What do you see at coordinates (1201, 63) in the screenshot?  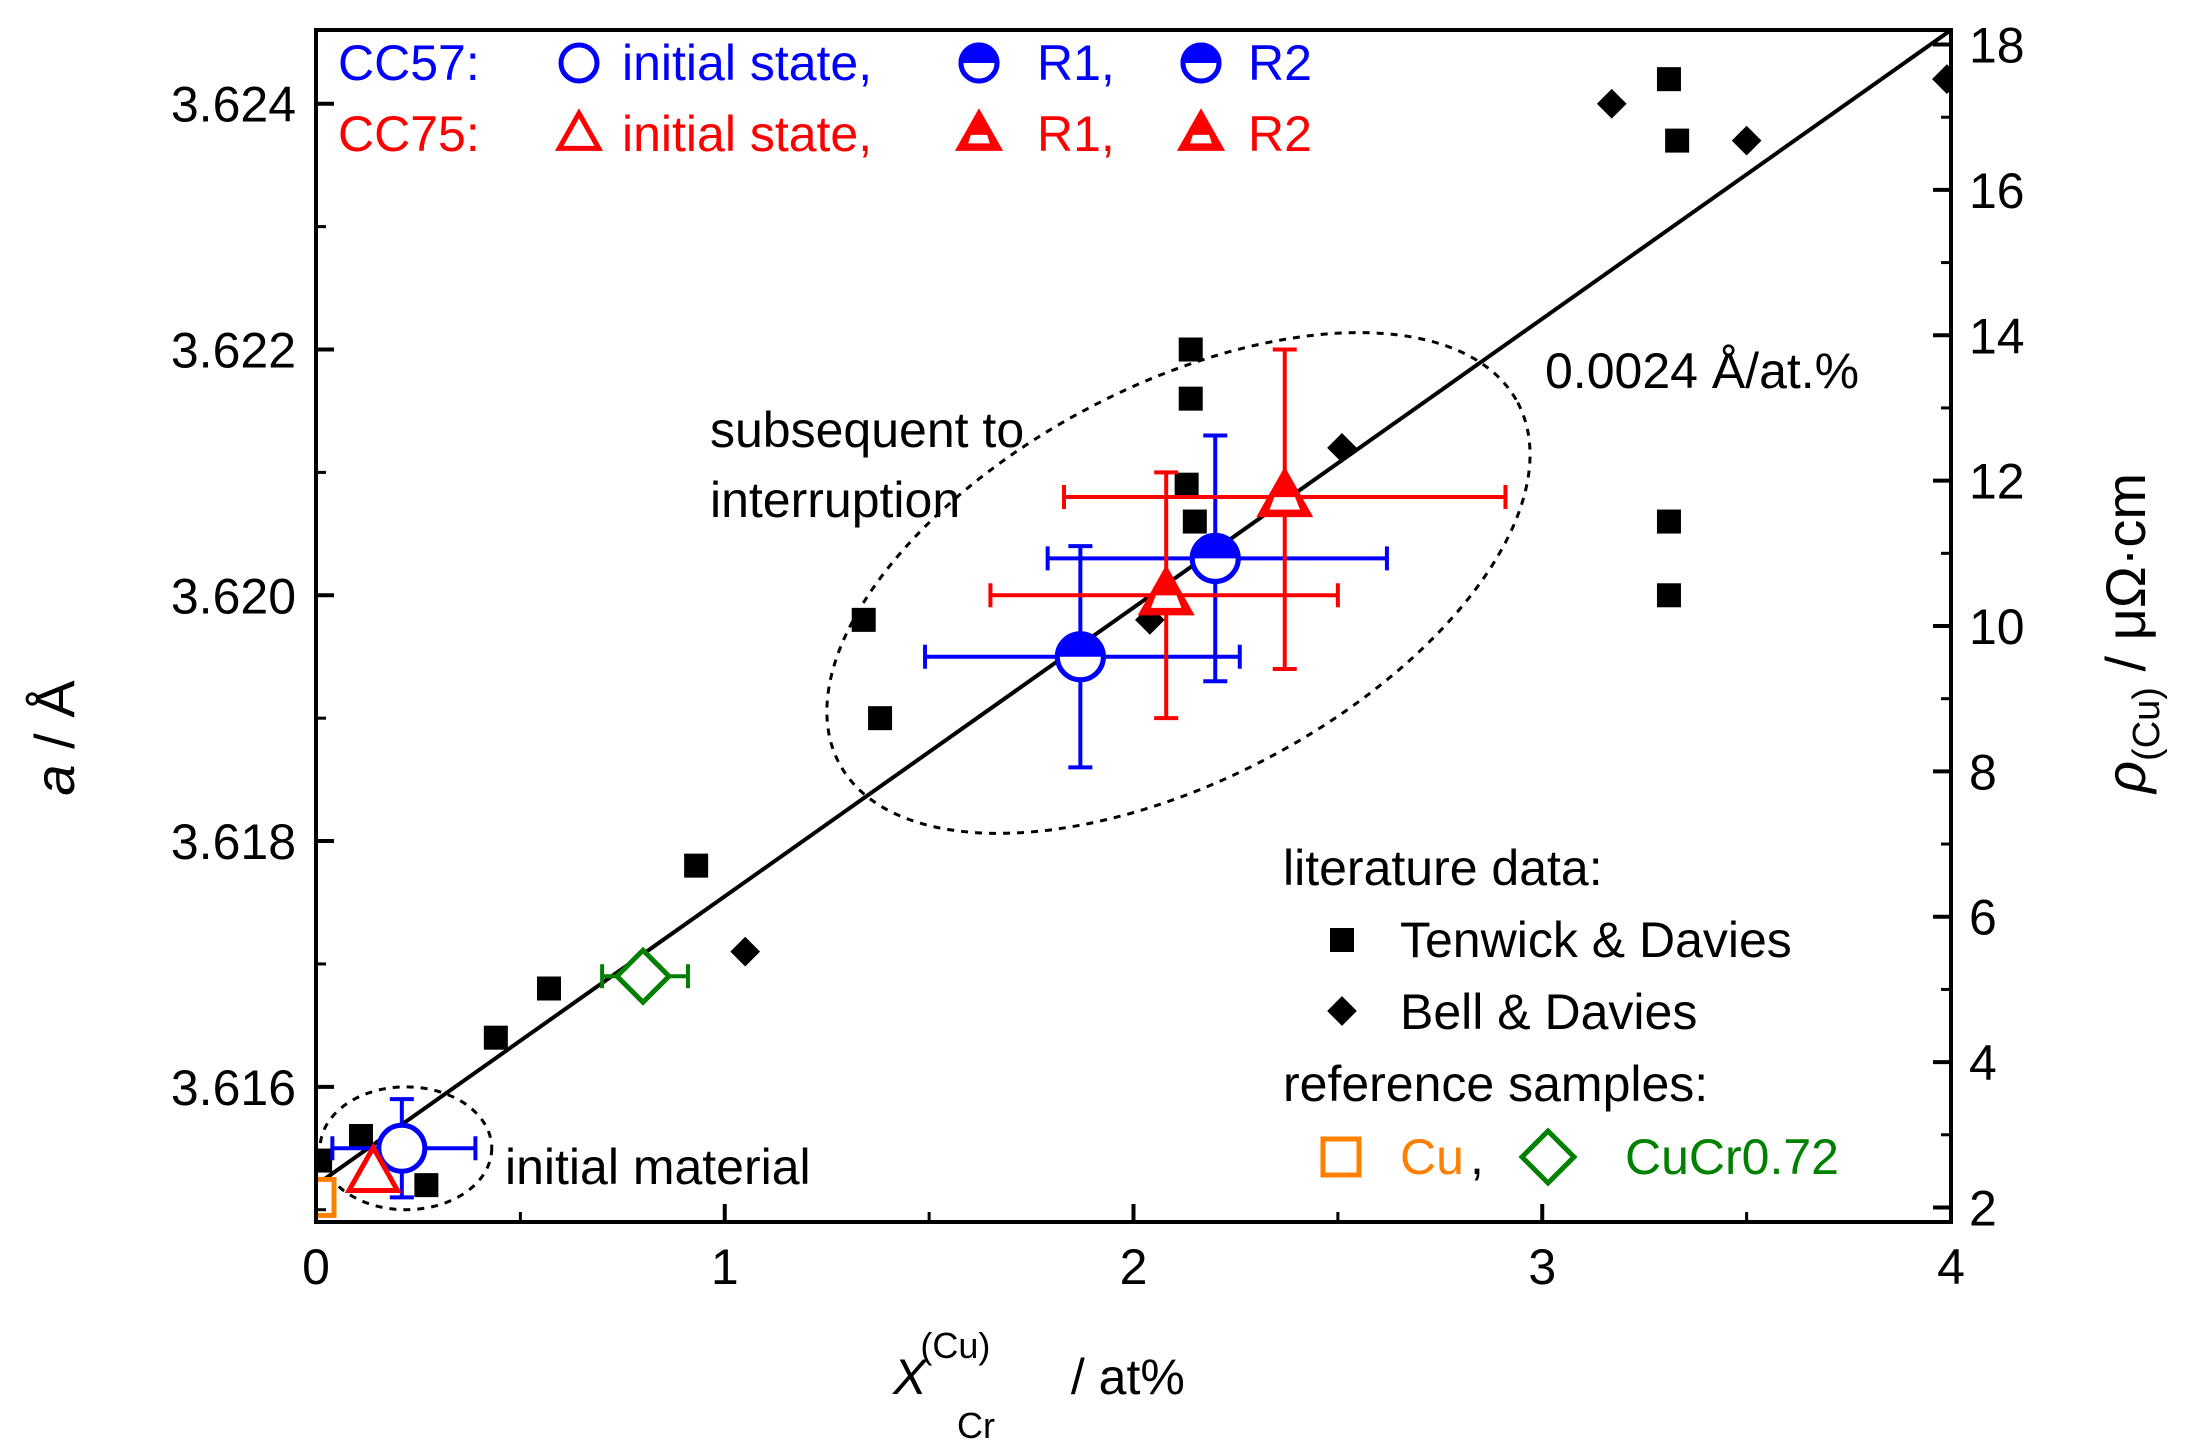 I see `legend-row1-r2-marker` at bounding box center [1201, 63].